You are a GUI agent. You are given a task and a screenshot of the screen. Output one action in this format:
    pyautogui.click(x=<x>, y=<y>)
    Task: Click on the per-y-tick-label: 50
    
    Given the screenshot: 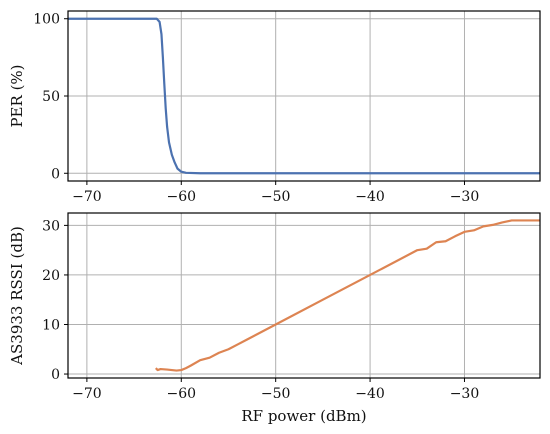 What is the action you would take?
    pyautogui.click(x=51, y=97)
    